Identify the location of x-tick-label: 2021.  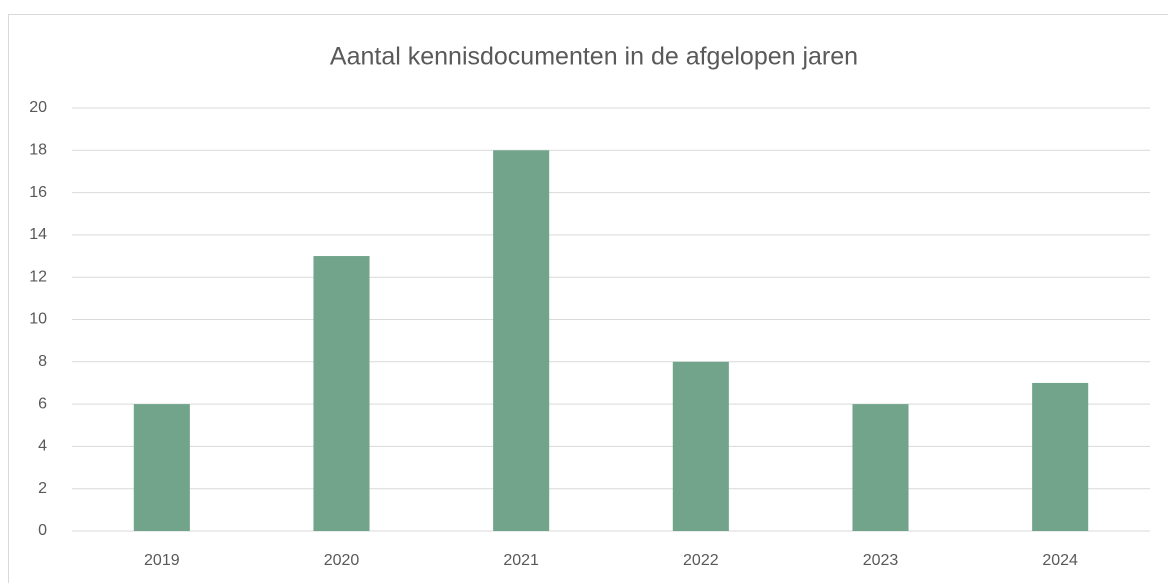
(521, 560).